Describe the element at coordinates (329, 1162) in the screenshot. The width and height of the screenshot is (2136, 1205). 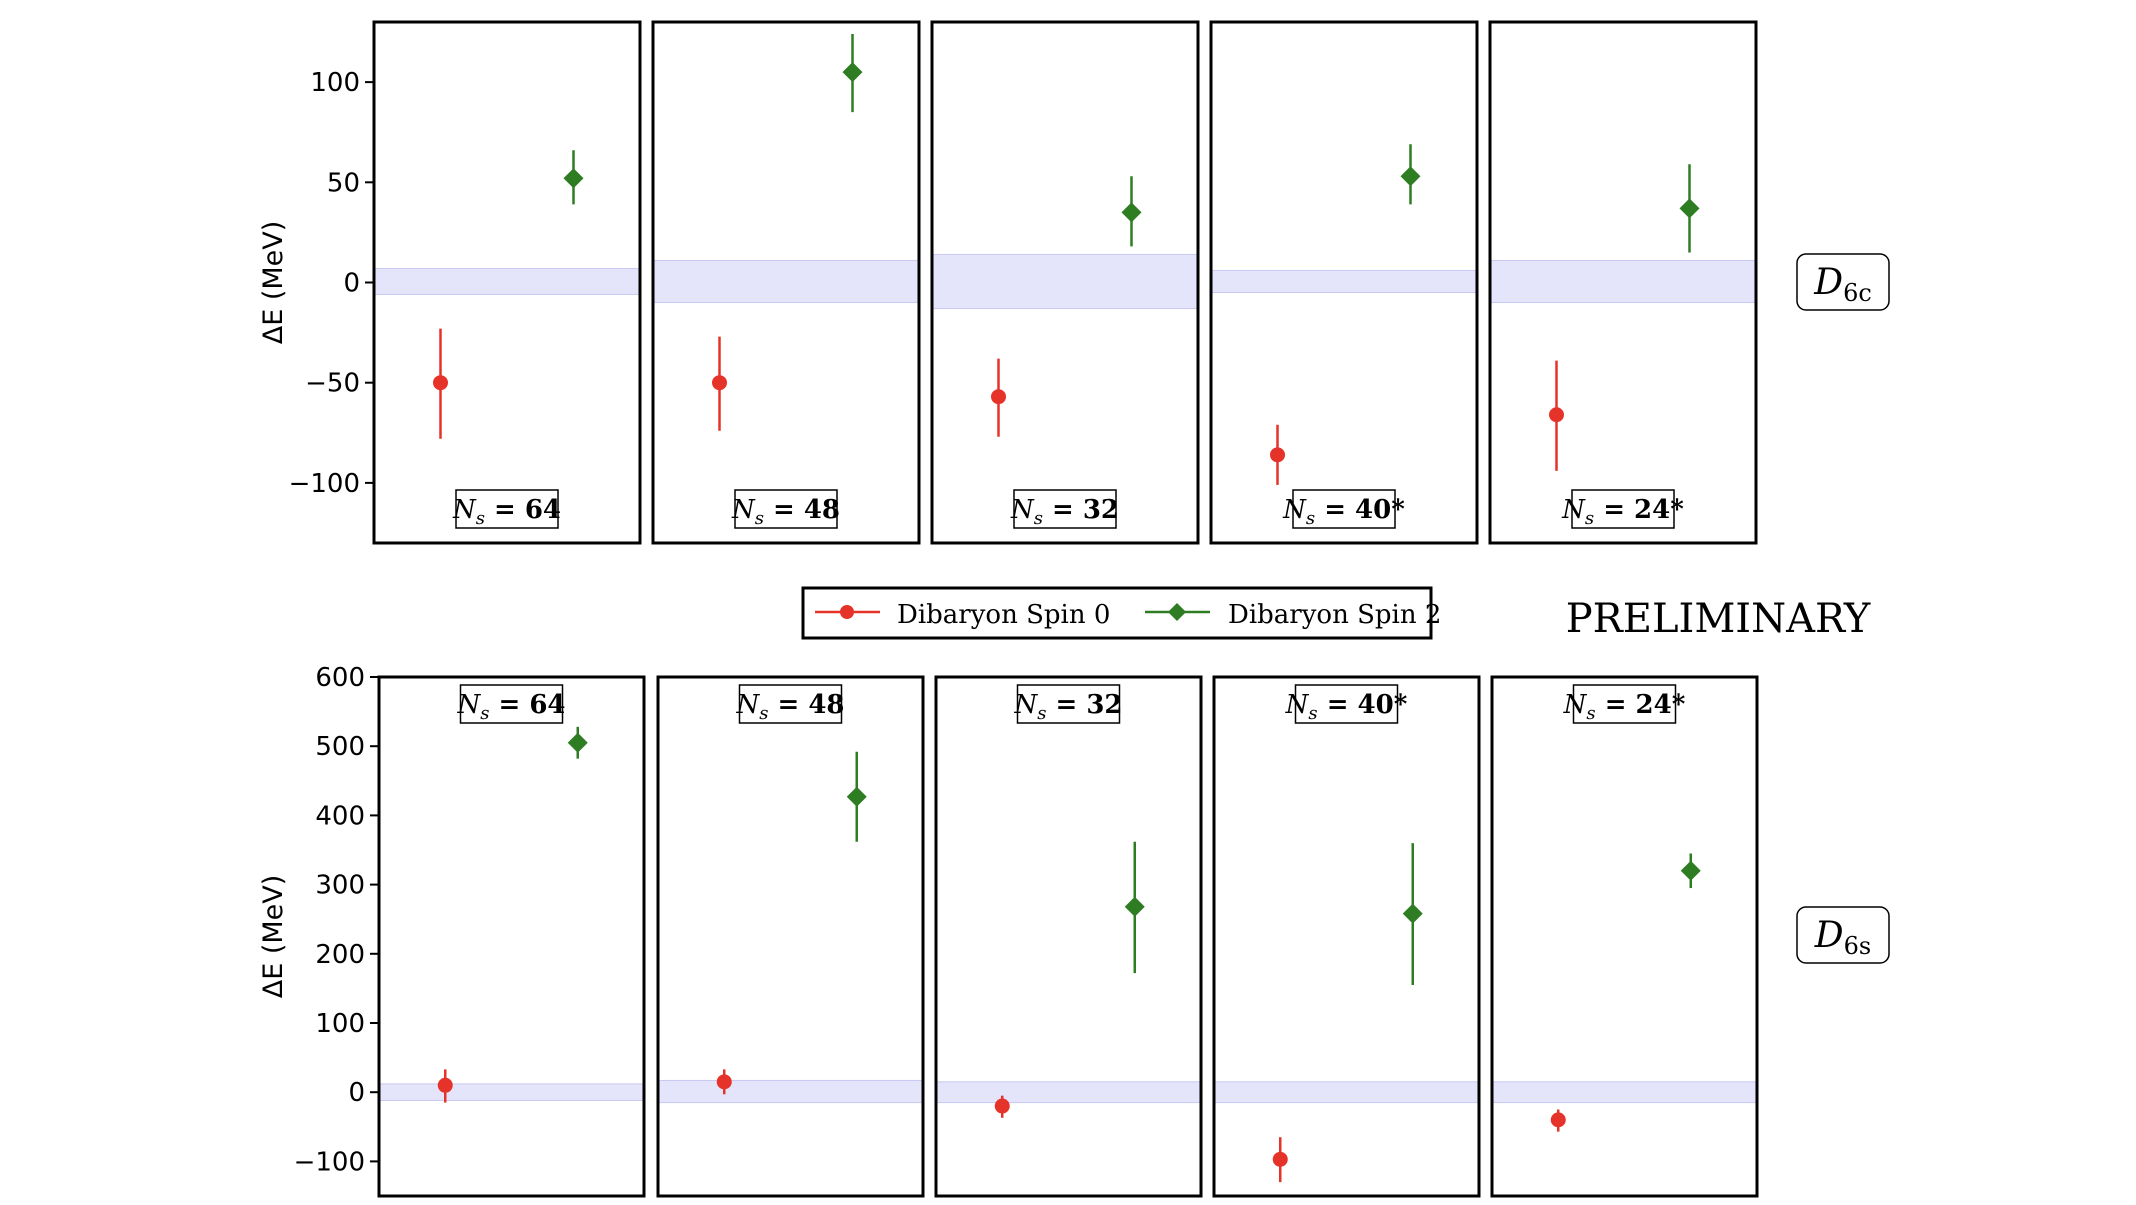
I see `y-tick-label: −100` at that location.